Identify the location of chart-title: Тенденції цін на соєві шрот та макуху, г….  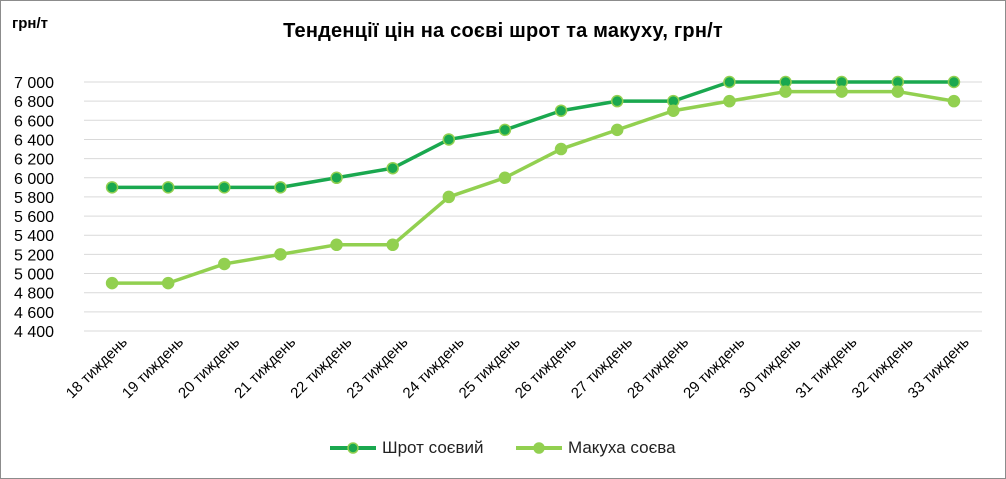
(503, 31).